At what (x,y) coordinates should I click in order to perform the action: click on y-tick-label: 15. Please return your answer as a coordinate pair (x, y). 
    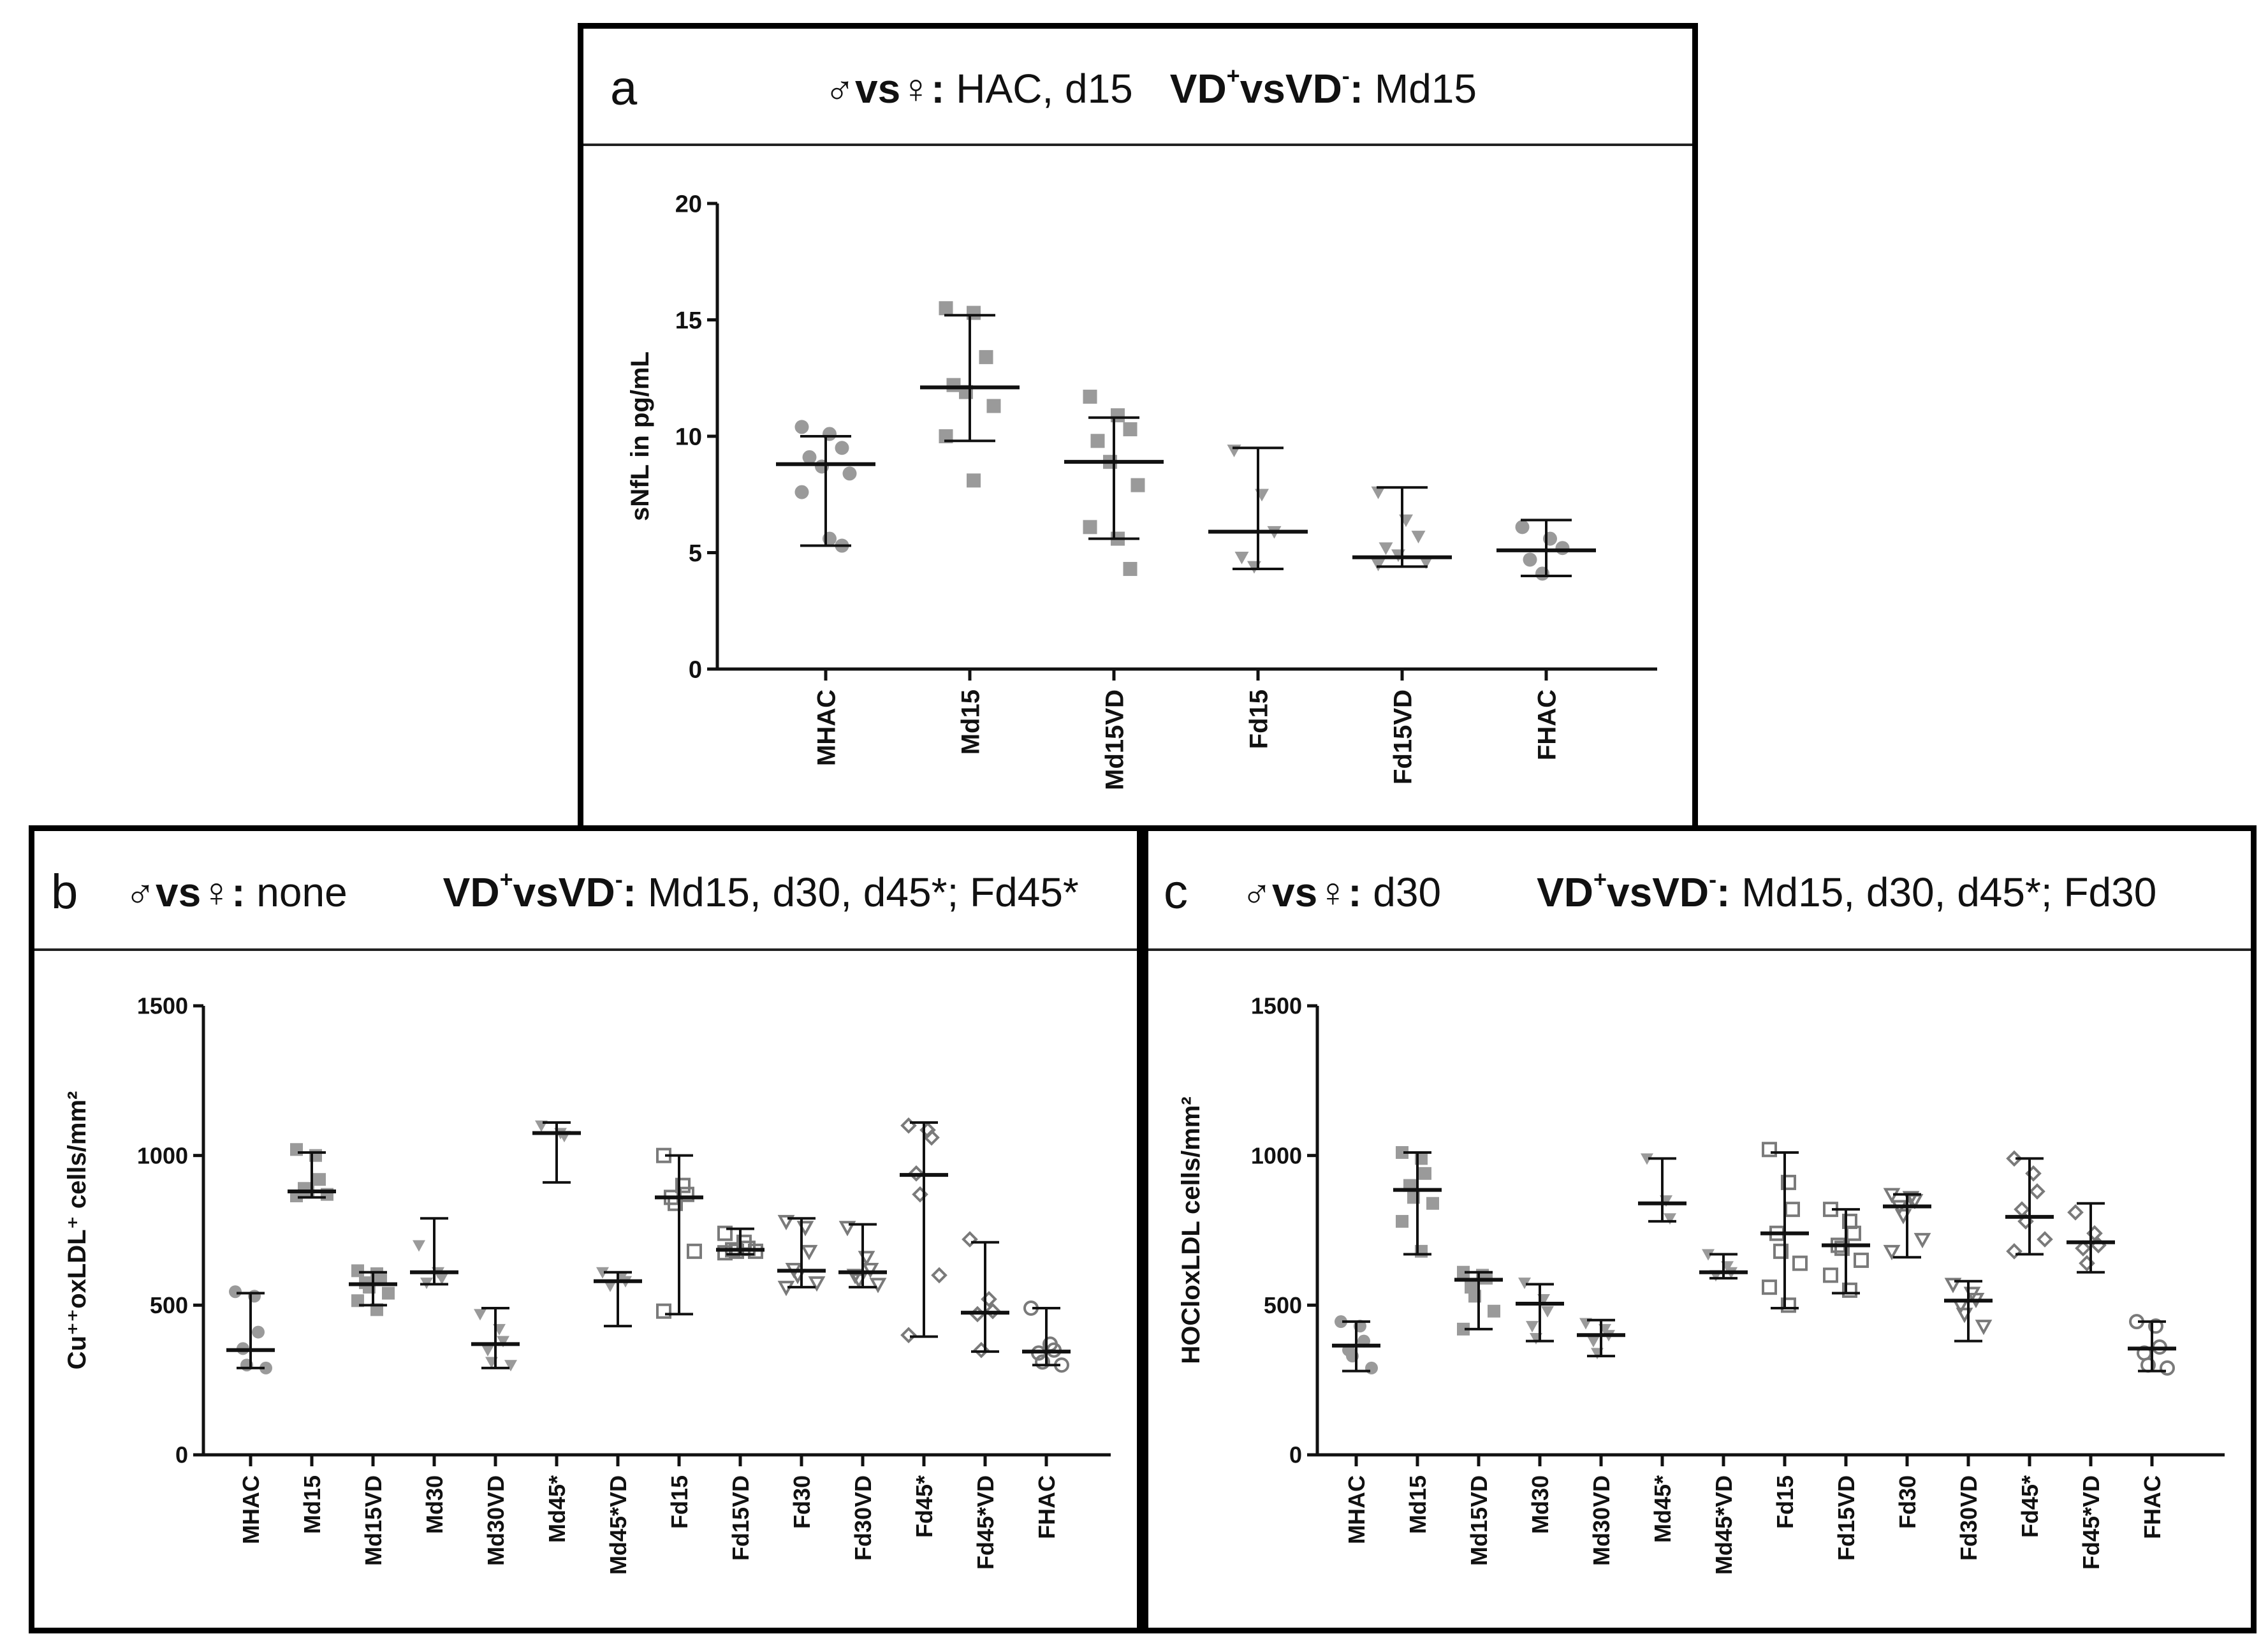
    Looking at the image, I should click on (688, 320).